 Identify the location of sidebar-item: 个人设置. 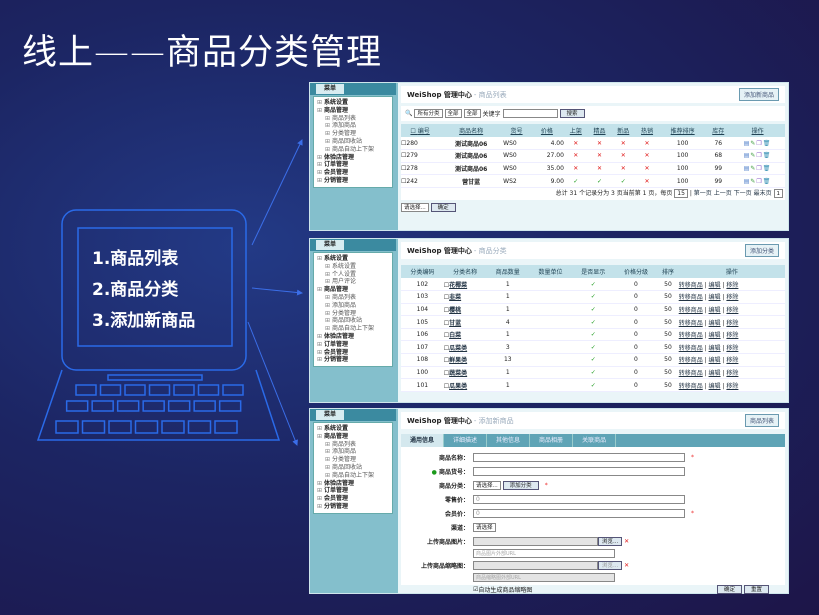
(353, 275).